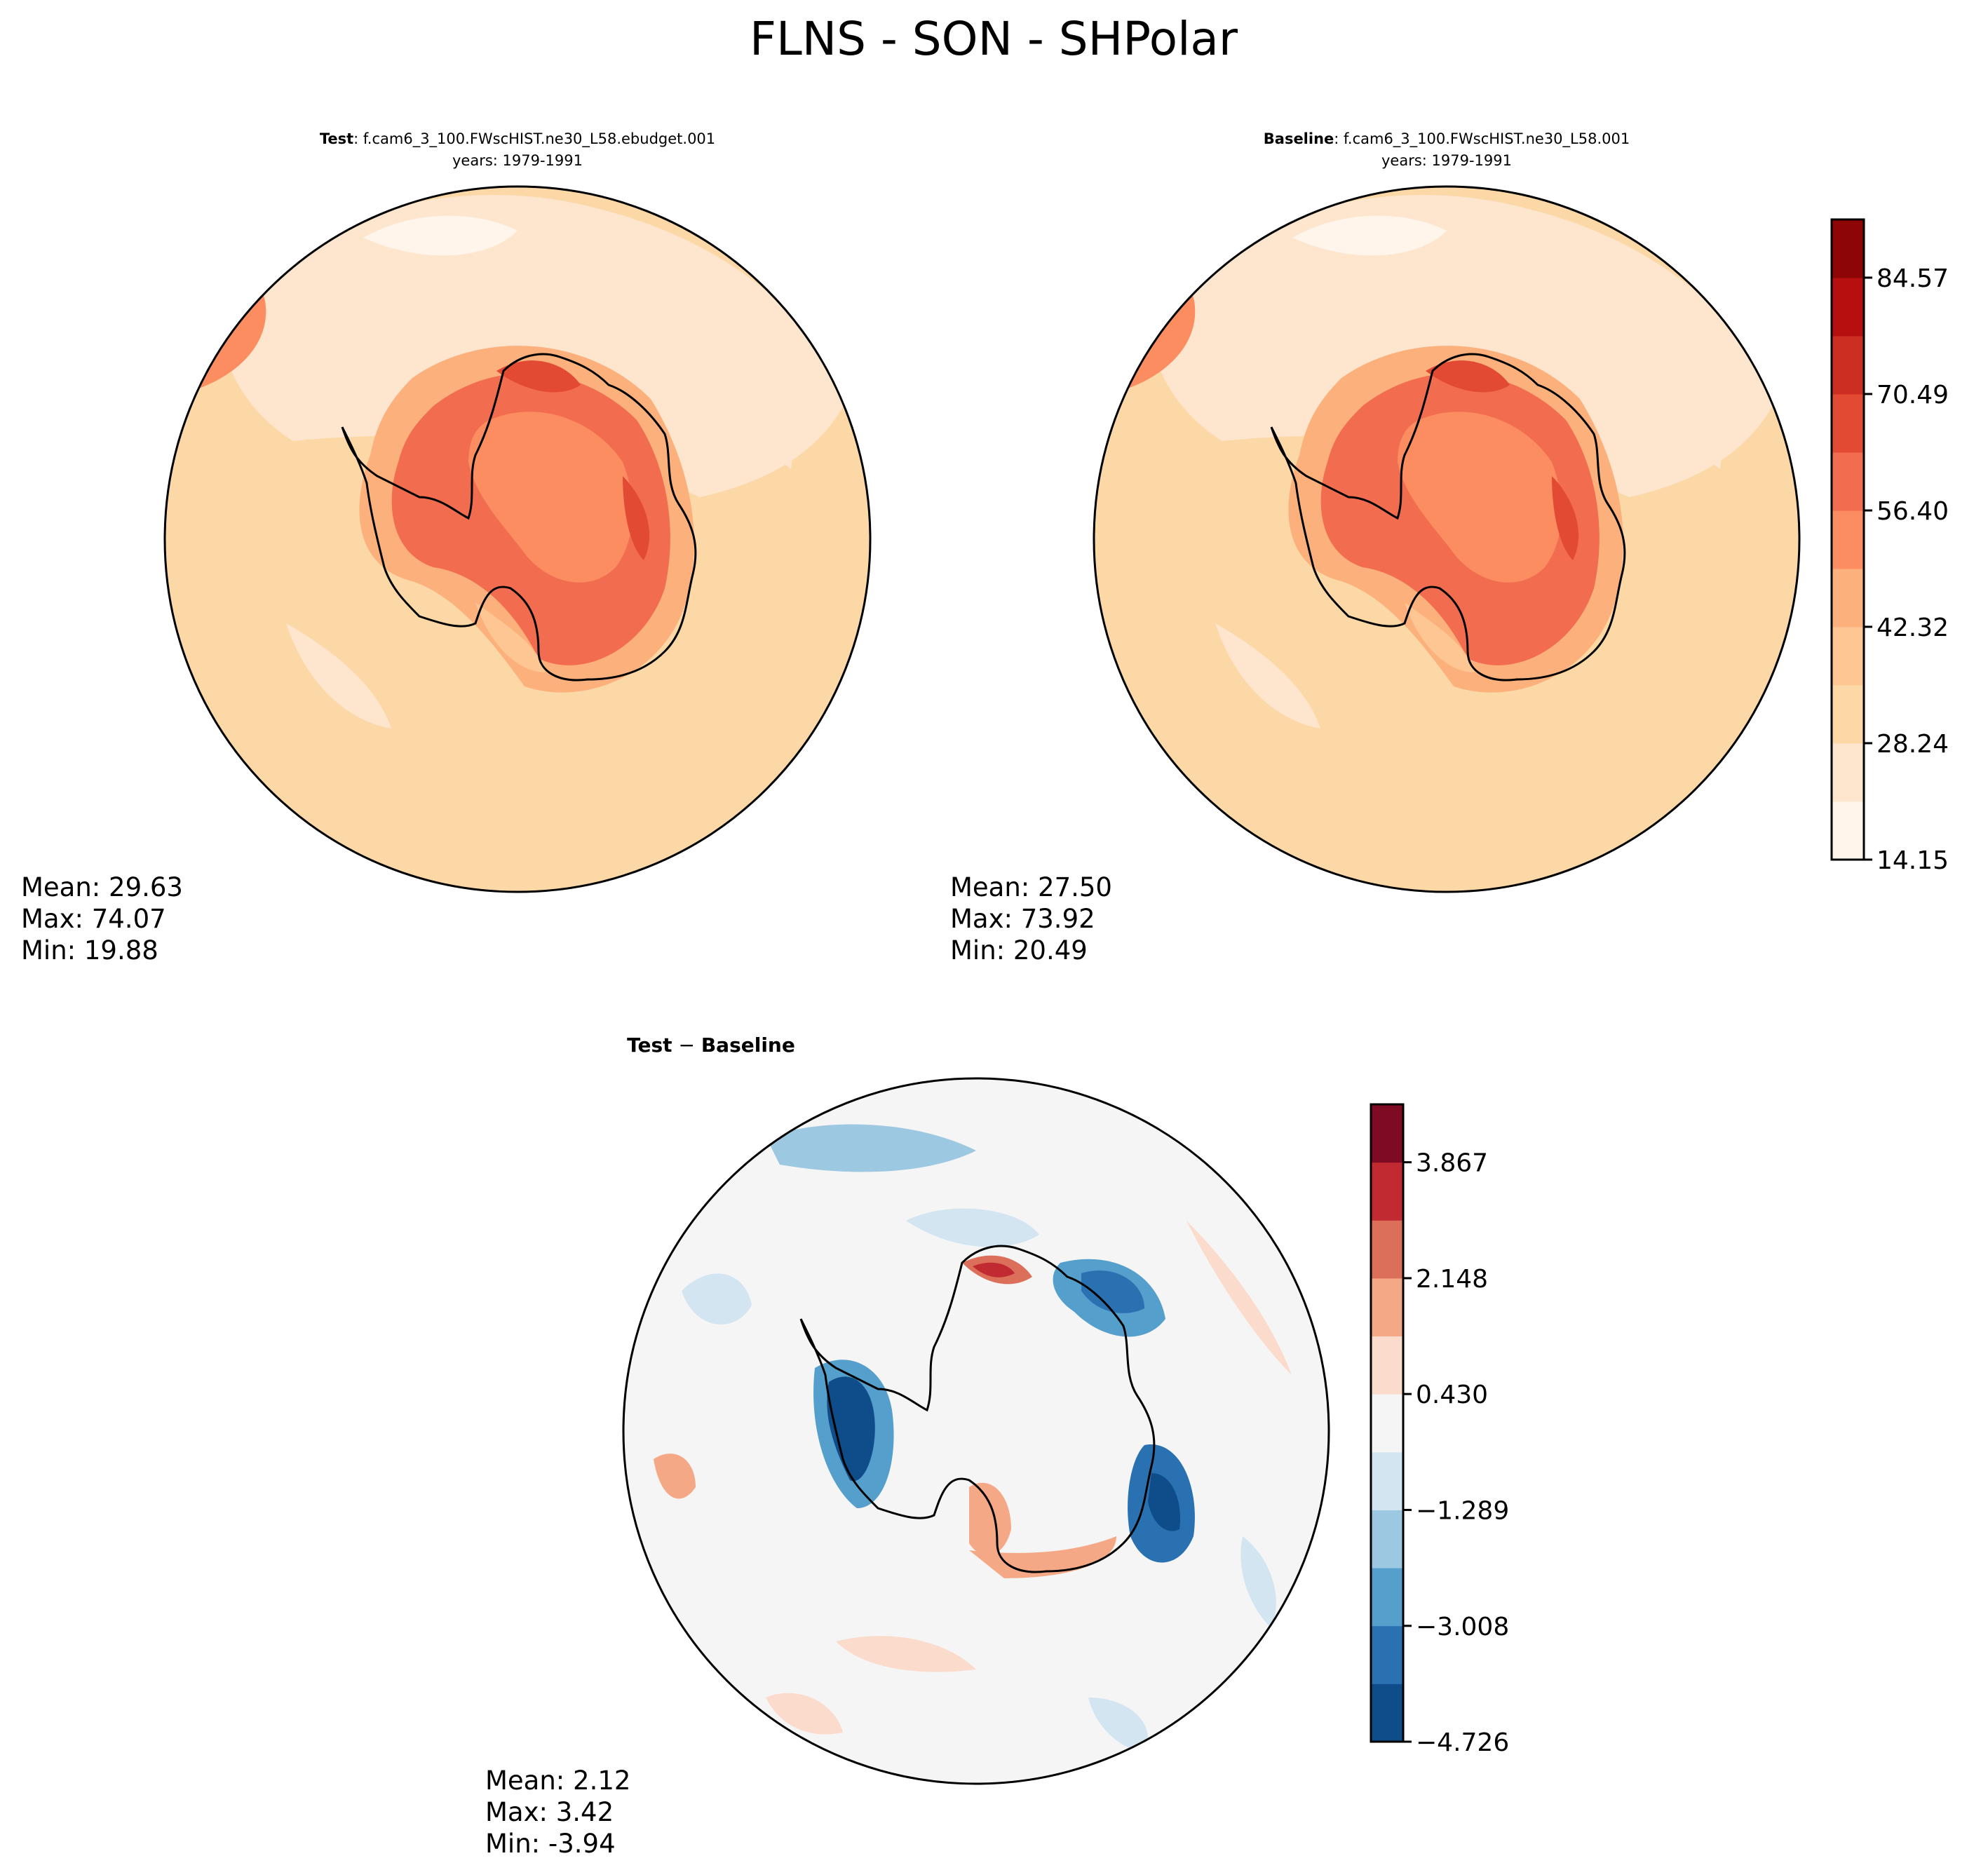 This screenshot has height=1870, width=1988. What do you see at coordinates (102, 887) in the screenshot?
I see `panel-test-mean: Mean: 29.63` at bounding box center [102, 887].